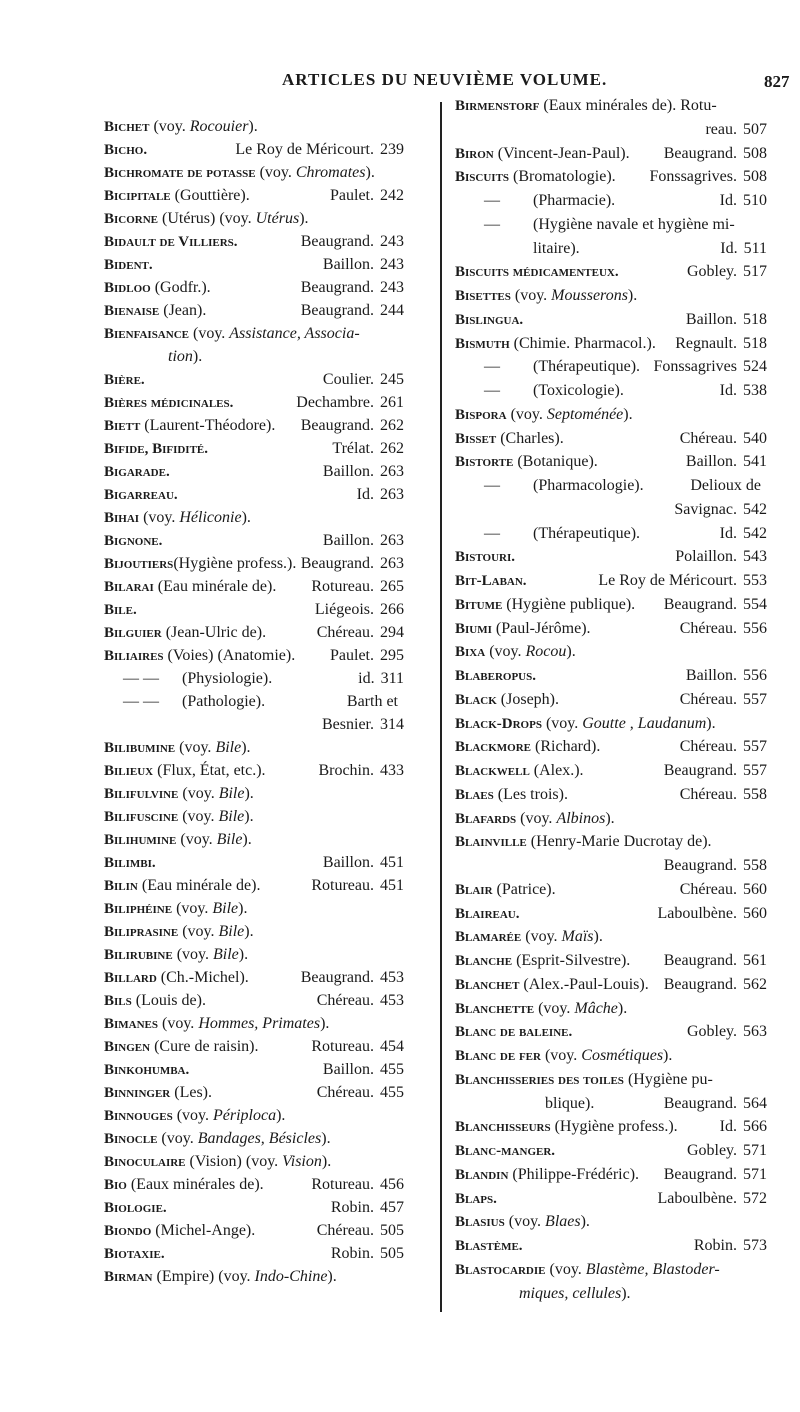 The height and width of the screenshot is (1412, 800). What do you see at coordinates (697, 1198) in the screenshot?
I see `entry-author: Laboulbène.` at bounding box center [697, 1198].